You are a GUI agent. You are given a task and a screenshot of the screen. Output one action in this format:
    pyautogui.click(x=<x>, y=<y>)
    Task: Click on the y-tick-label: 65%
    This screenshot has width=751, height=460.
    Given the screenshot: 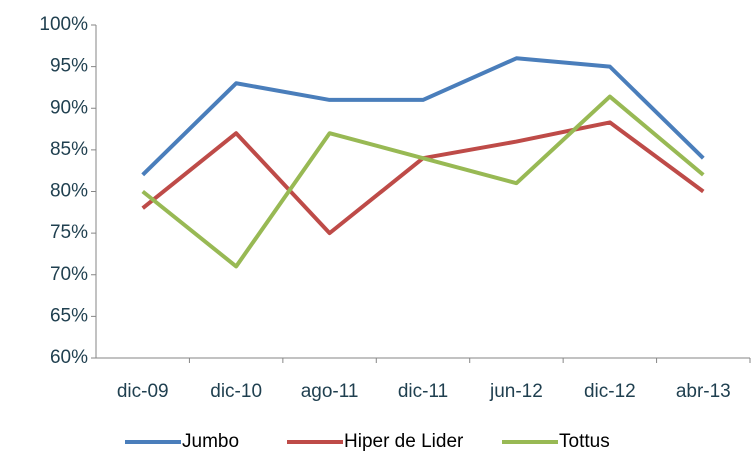 What is the action you would take?
    pyautogui.click(x=69, y=315)
    